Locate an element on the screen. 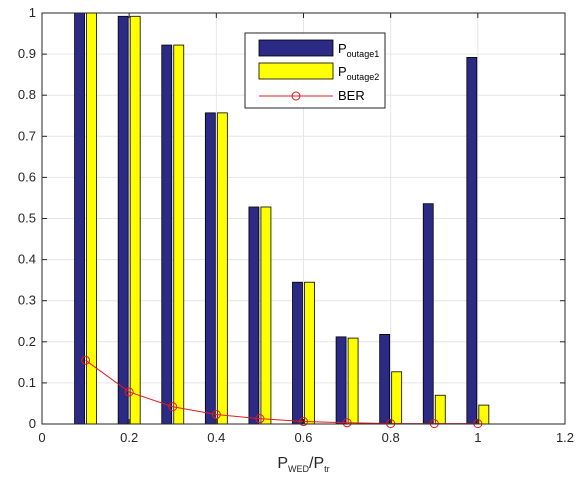  y-tick-label: 0.5 is located at coordinates (27, 218).